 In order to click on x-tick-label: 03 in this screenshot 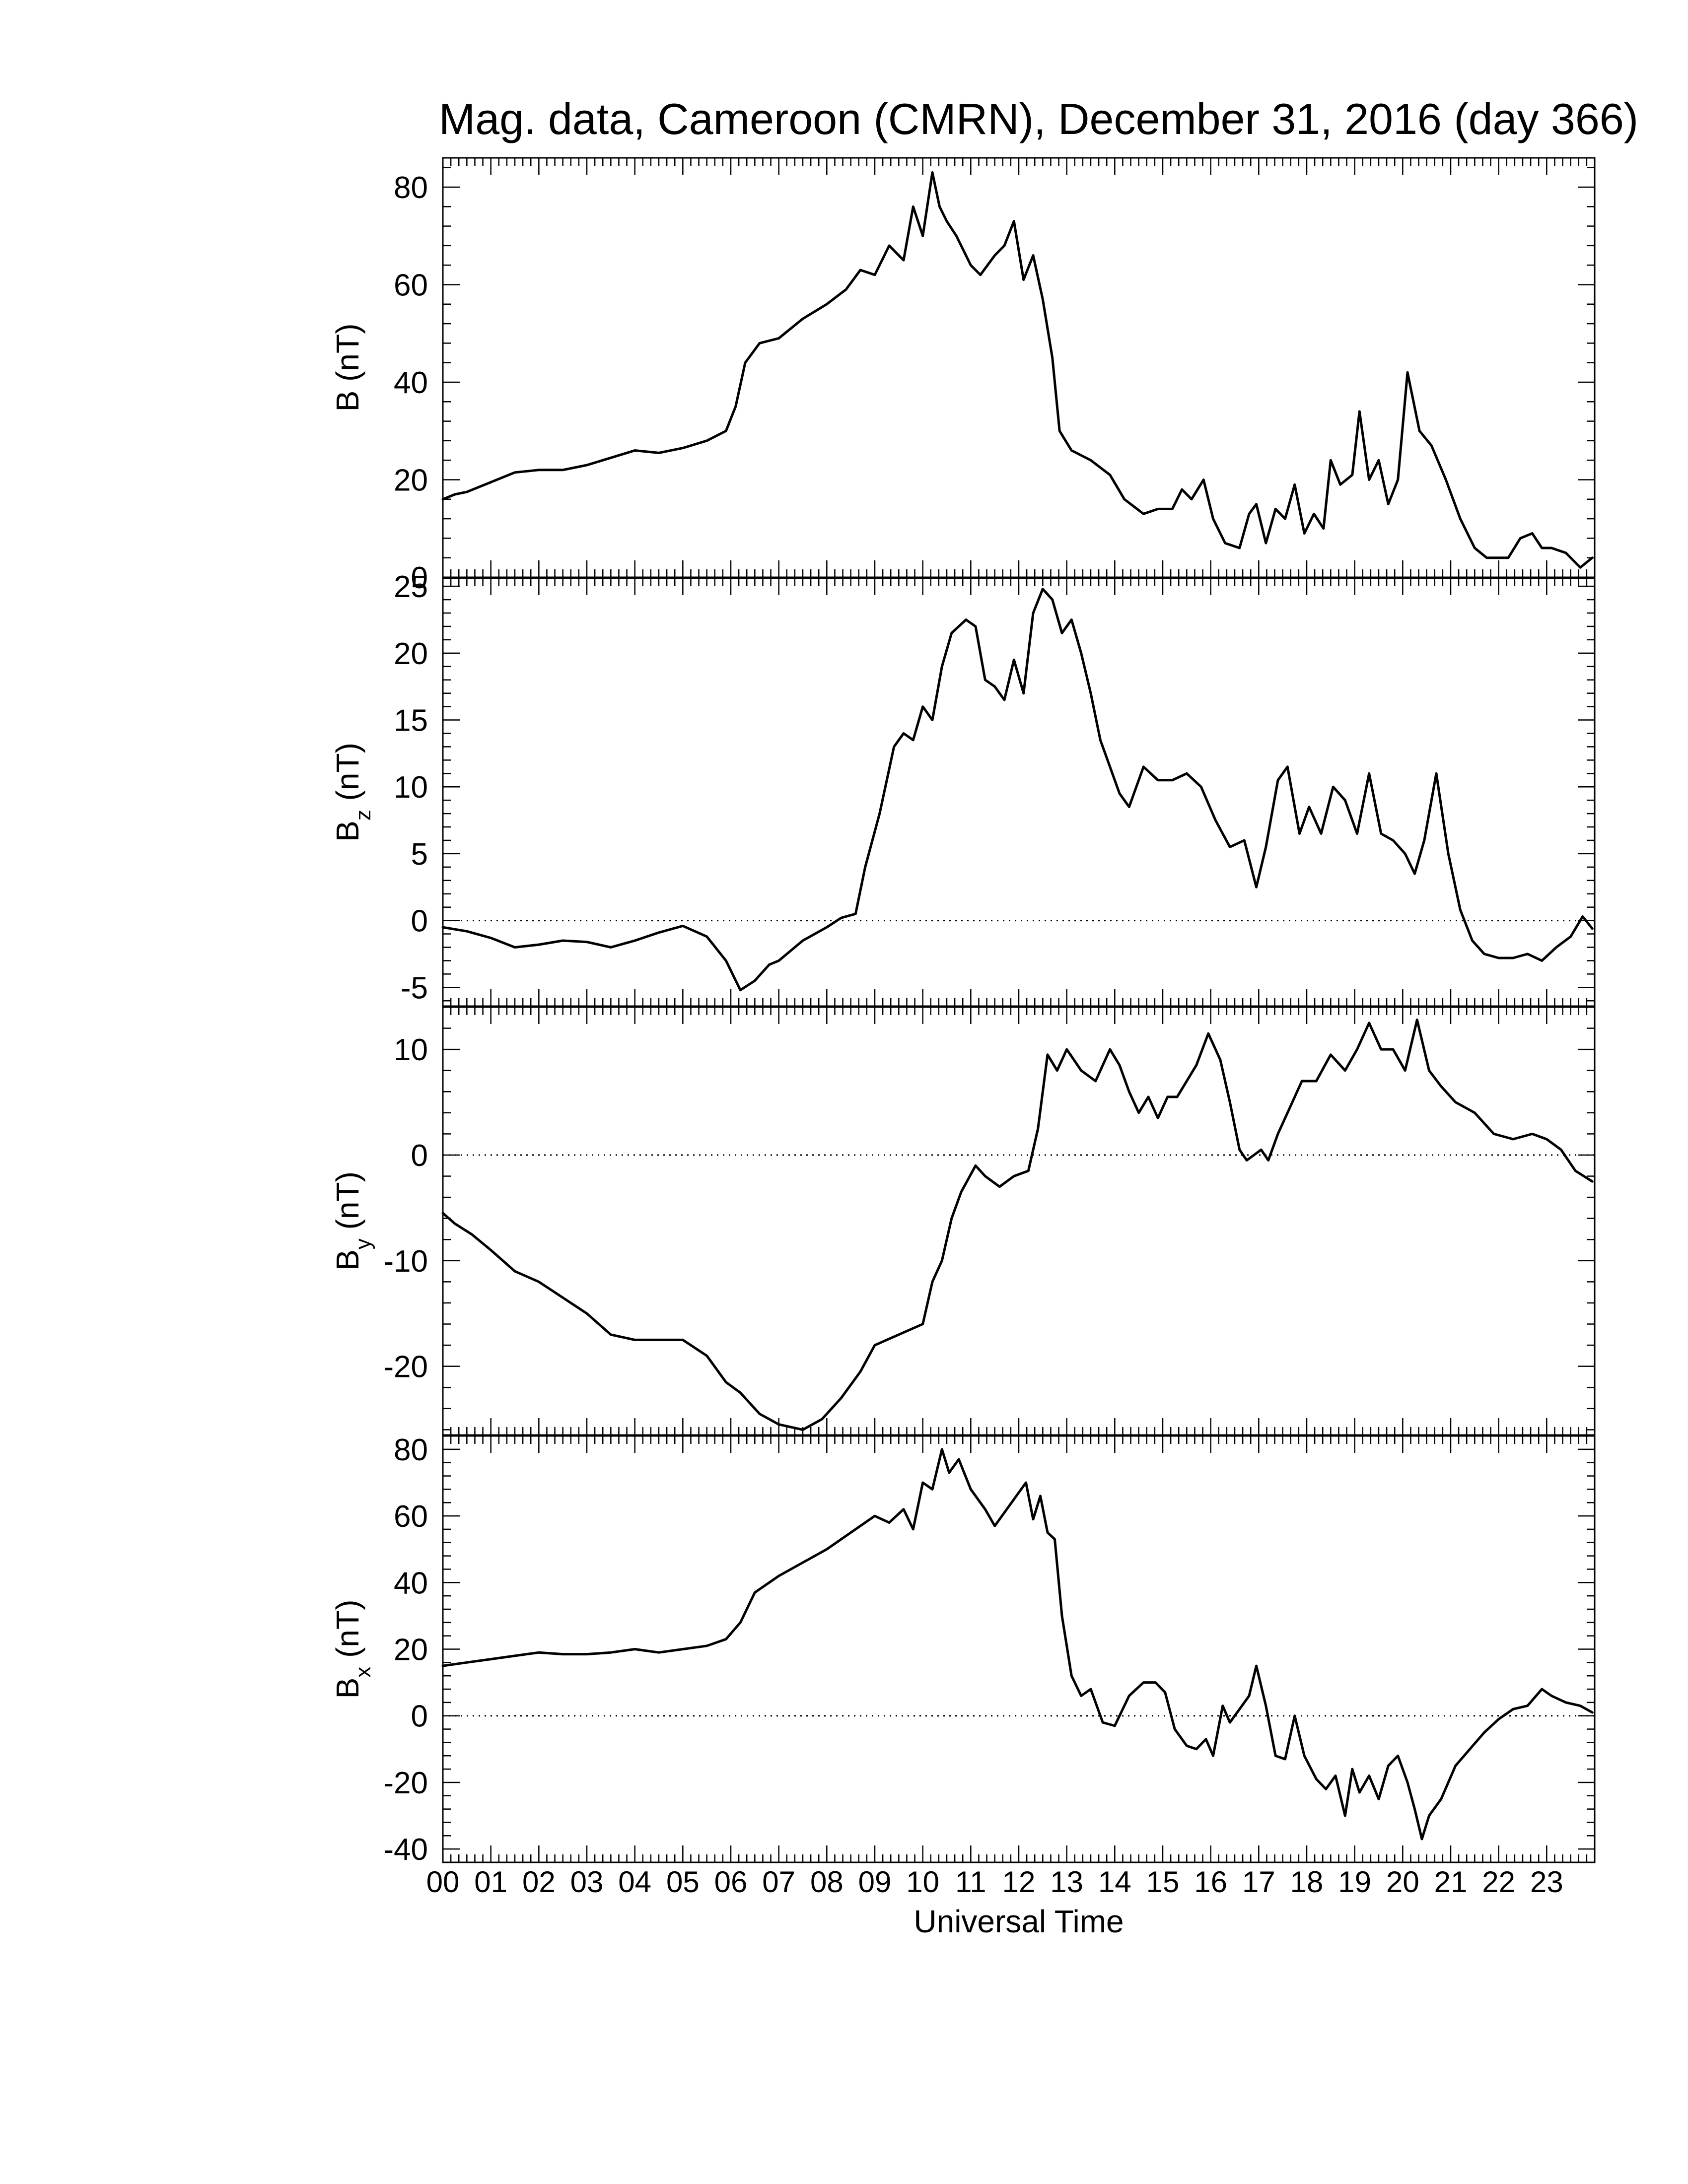, I will do `click(587, 1882)`.